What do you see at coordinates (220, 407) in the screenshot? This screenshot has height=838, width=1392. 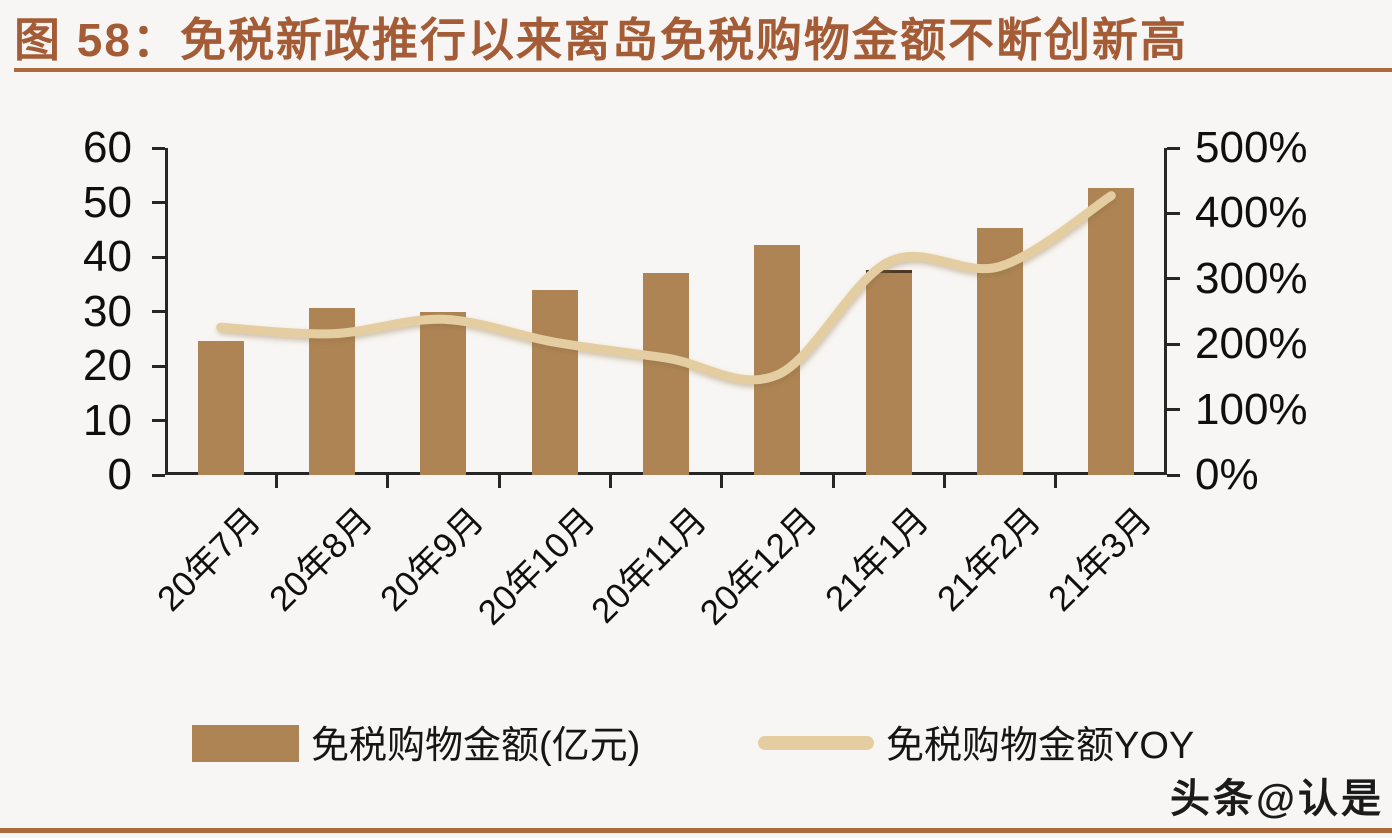 I see `bar-20年7月` at bounding box center [220, 407].